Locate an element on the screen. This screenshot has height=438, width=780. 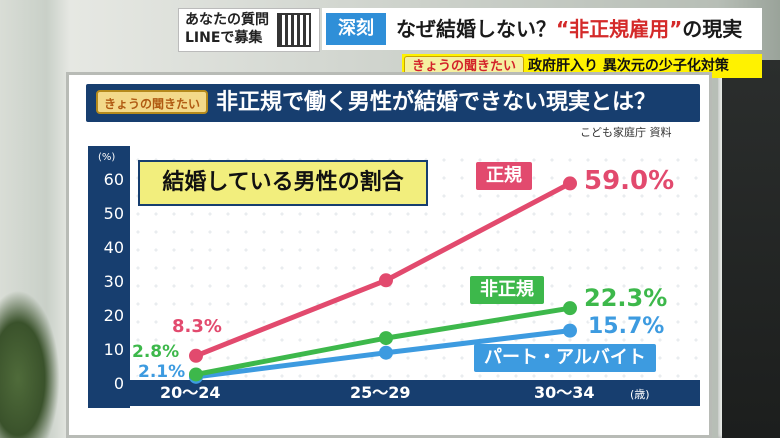
data-label-regular-30-34: 59.0% is located at coordinates (629, 181).